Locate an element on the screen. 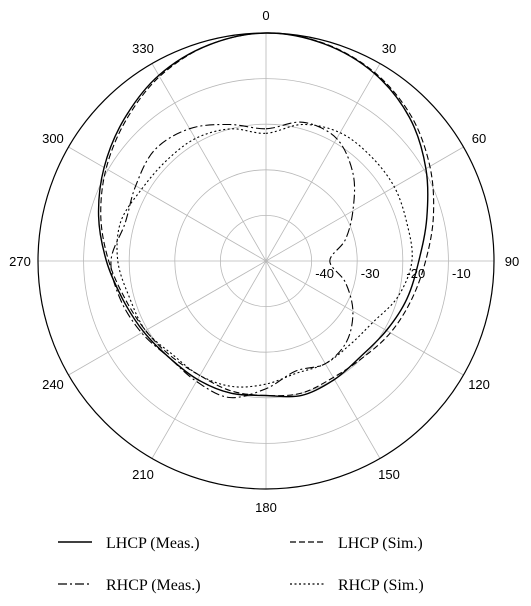 Image resolution: width=531 pixels, height=606 pixels. legend-label: RHCP (Meas.) is located at coordinates (153, 585).